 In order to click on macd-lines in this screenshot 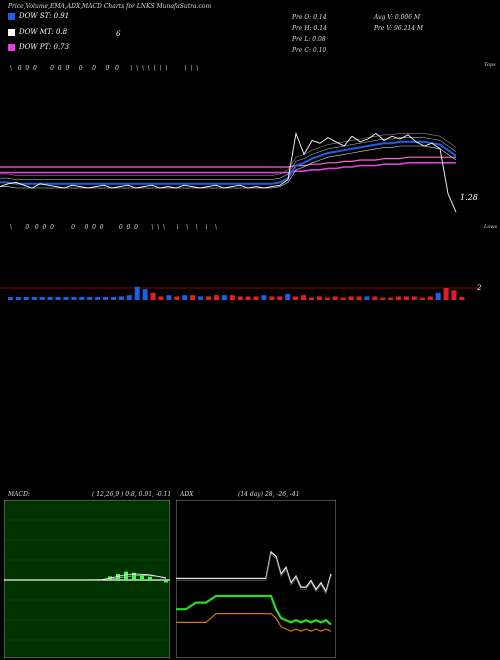, I will do `click(87, 577)`.